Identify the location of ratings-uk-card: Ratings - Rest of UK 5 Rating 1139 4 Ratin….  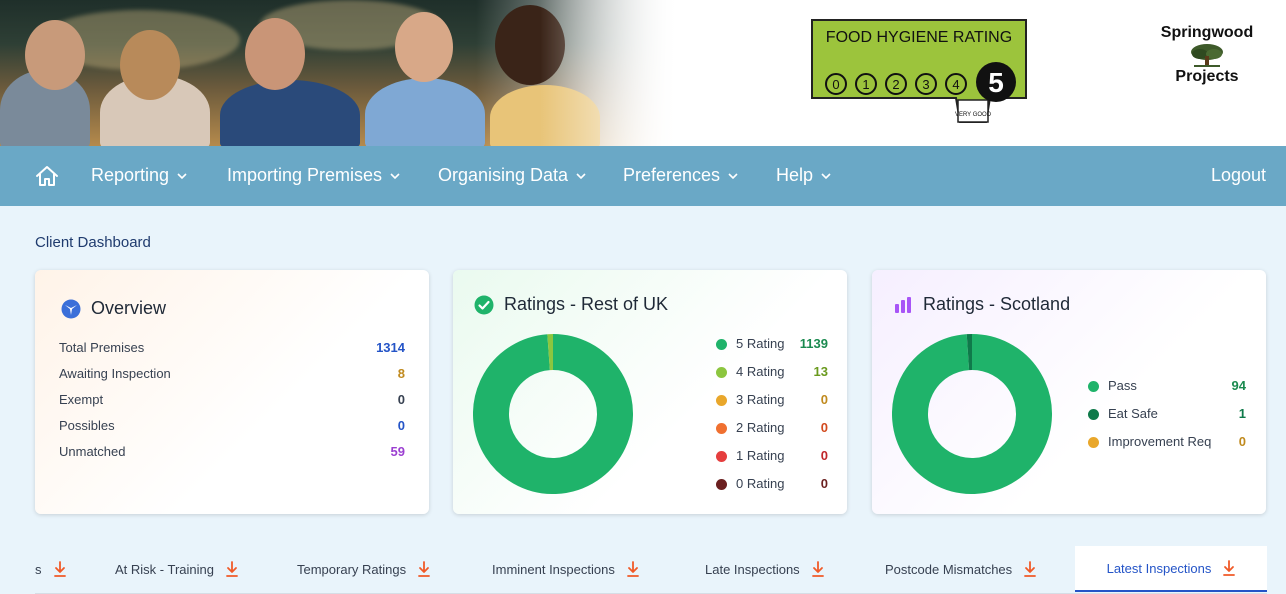
(650, 392).